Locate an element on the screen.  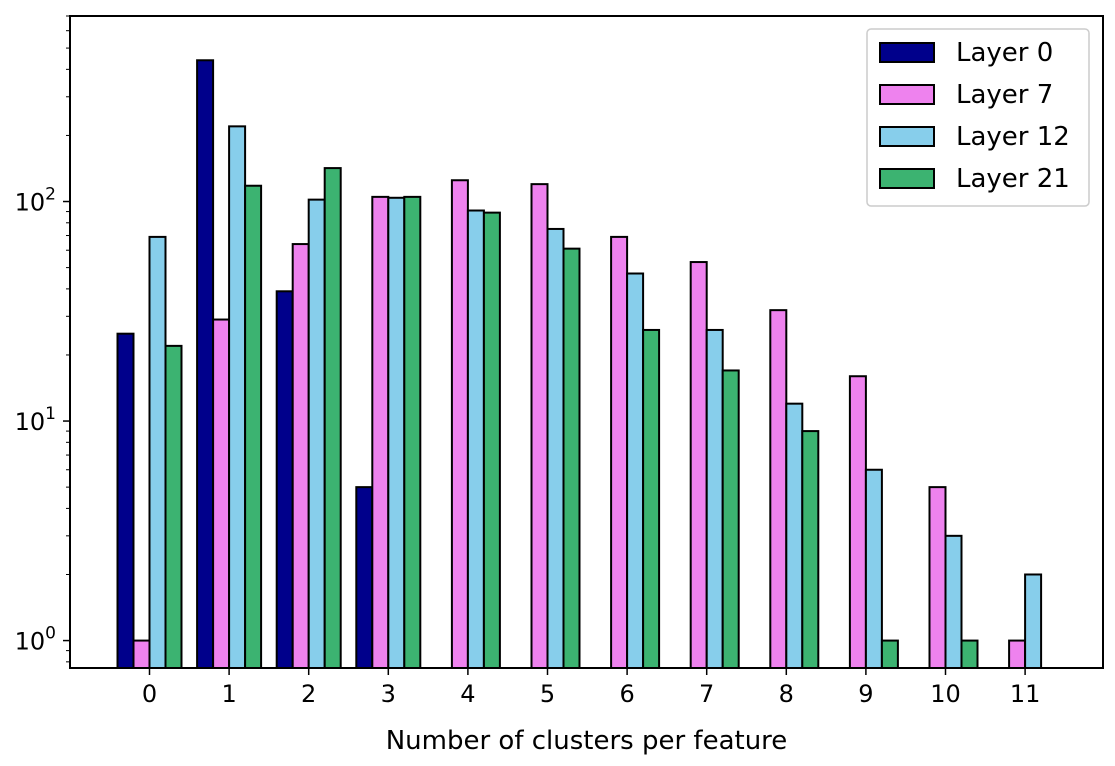
y-tick-label-10: 10¹ is located at coordinates (35, 420).